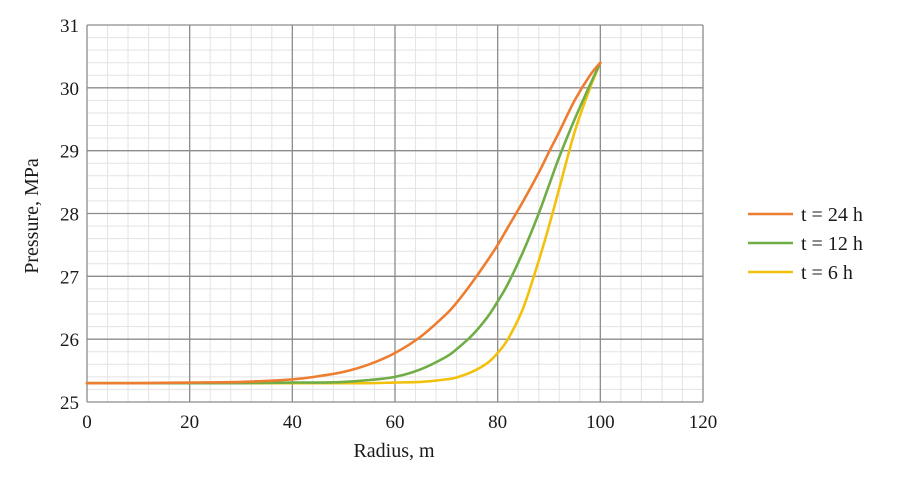 The height and width of the screenshot is (478, 900). I want to click on y-tick-label: 28, so click(69, 215).